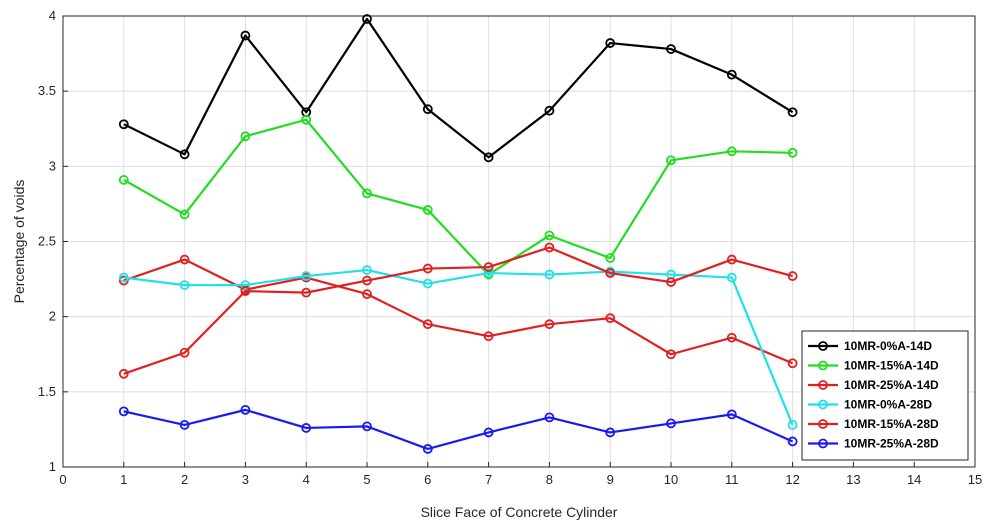 The image size is (987, 523). What do you see at coordinates (914, 479) in the screenshot?
I see `x-tick-label: 14` at bounding box center [914, 479].